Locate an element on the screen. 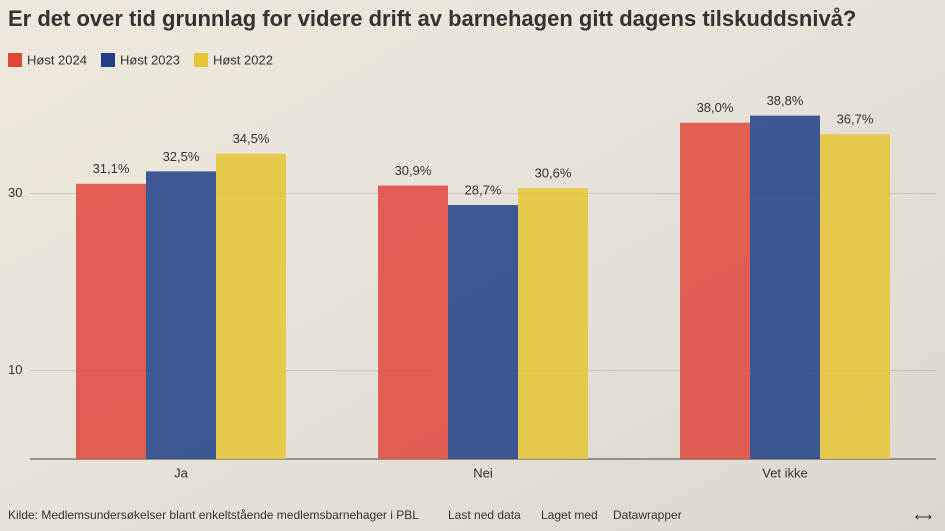 This screenshot has height=531, width=945. value-label: 36,7% is located at coordinates (855, 119).